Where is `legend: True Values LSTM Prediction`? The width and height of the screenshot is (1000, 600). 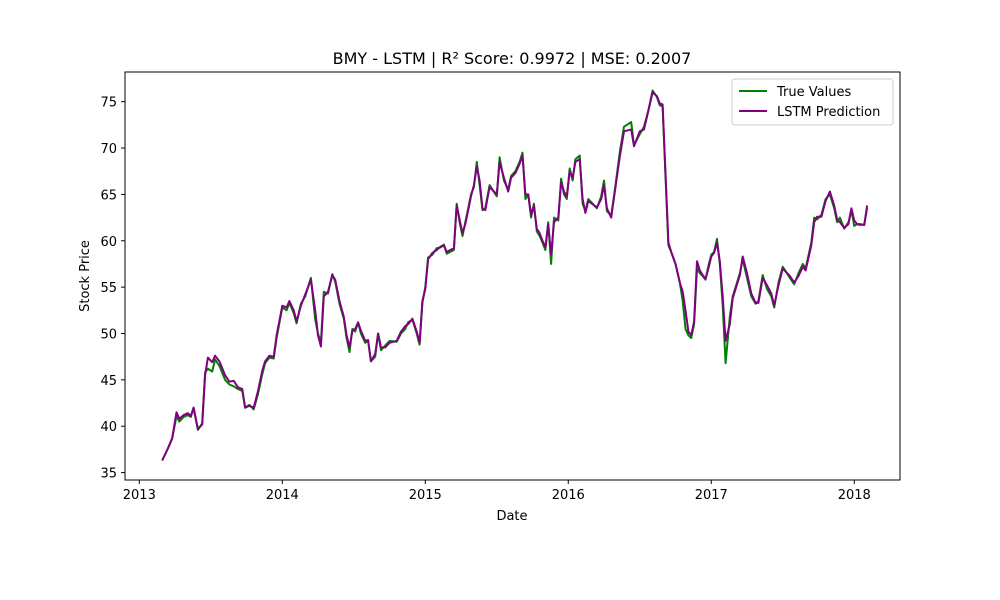 legend: True Values LSTM Prediction is located at coordinates (812, 102).